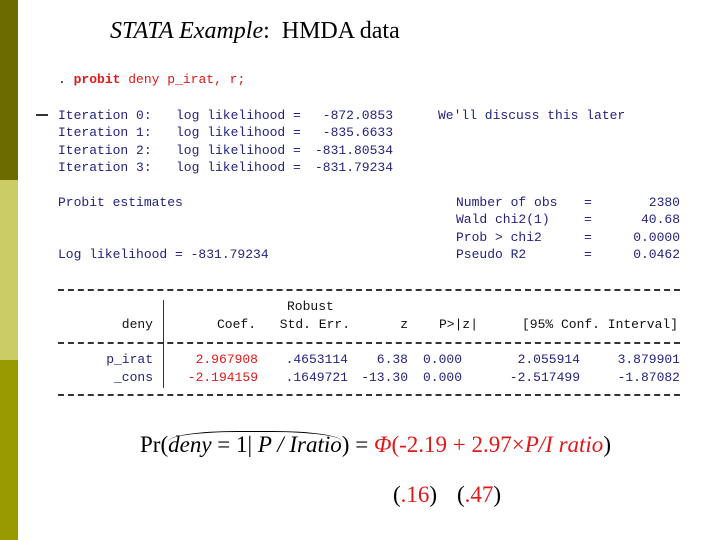  I want to click on std-error: (.47), so click(479, 495).